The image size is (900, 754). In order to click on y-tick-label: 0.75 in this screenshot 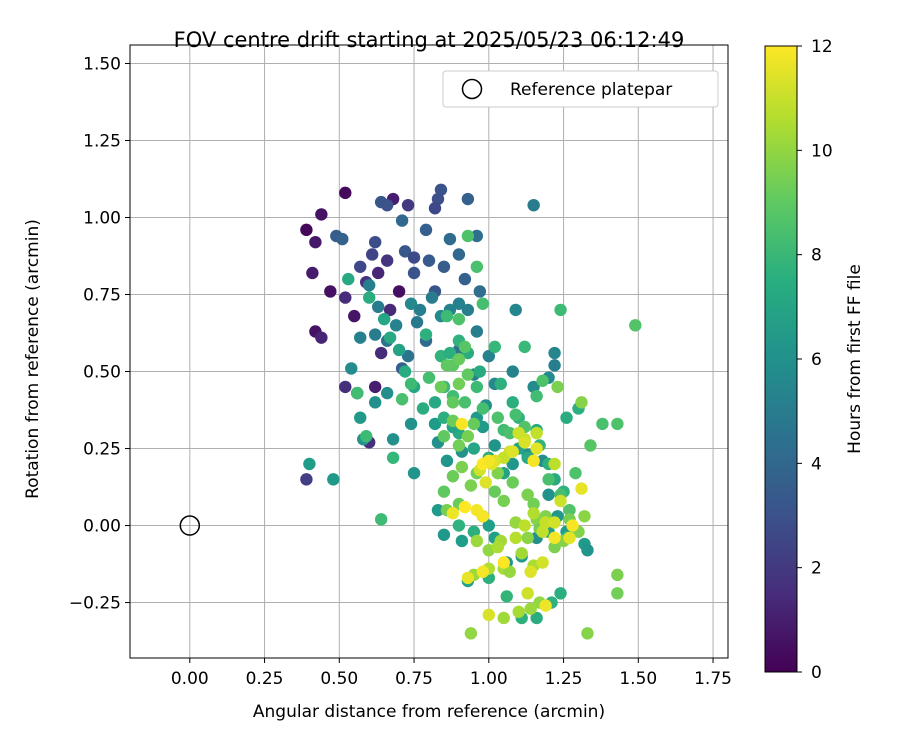, I will do `click(102, 296)`.